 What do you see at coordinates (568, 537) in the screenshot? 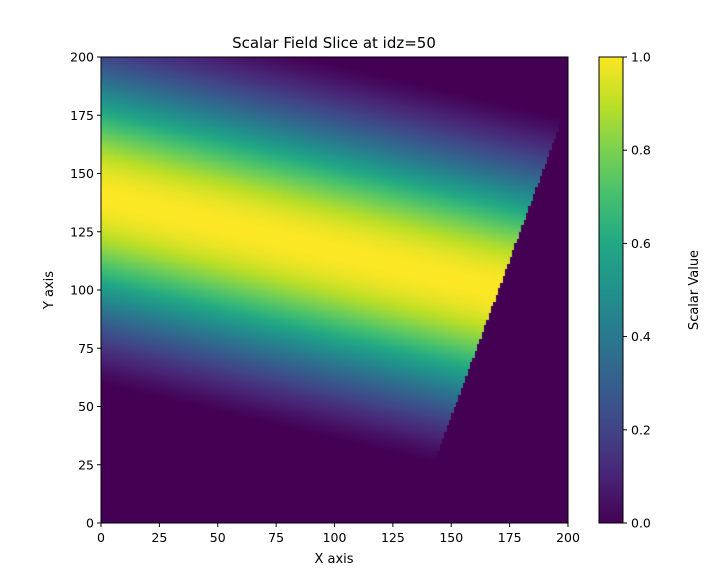
I see `x-tick-label: 200` at bounding box center [568, 537].